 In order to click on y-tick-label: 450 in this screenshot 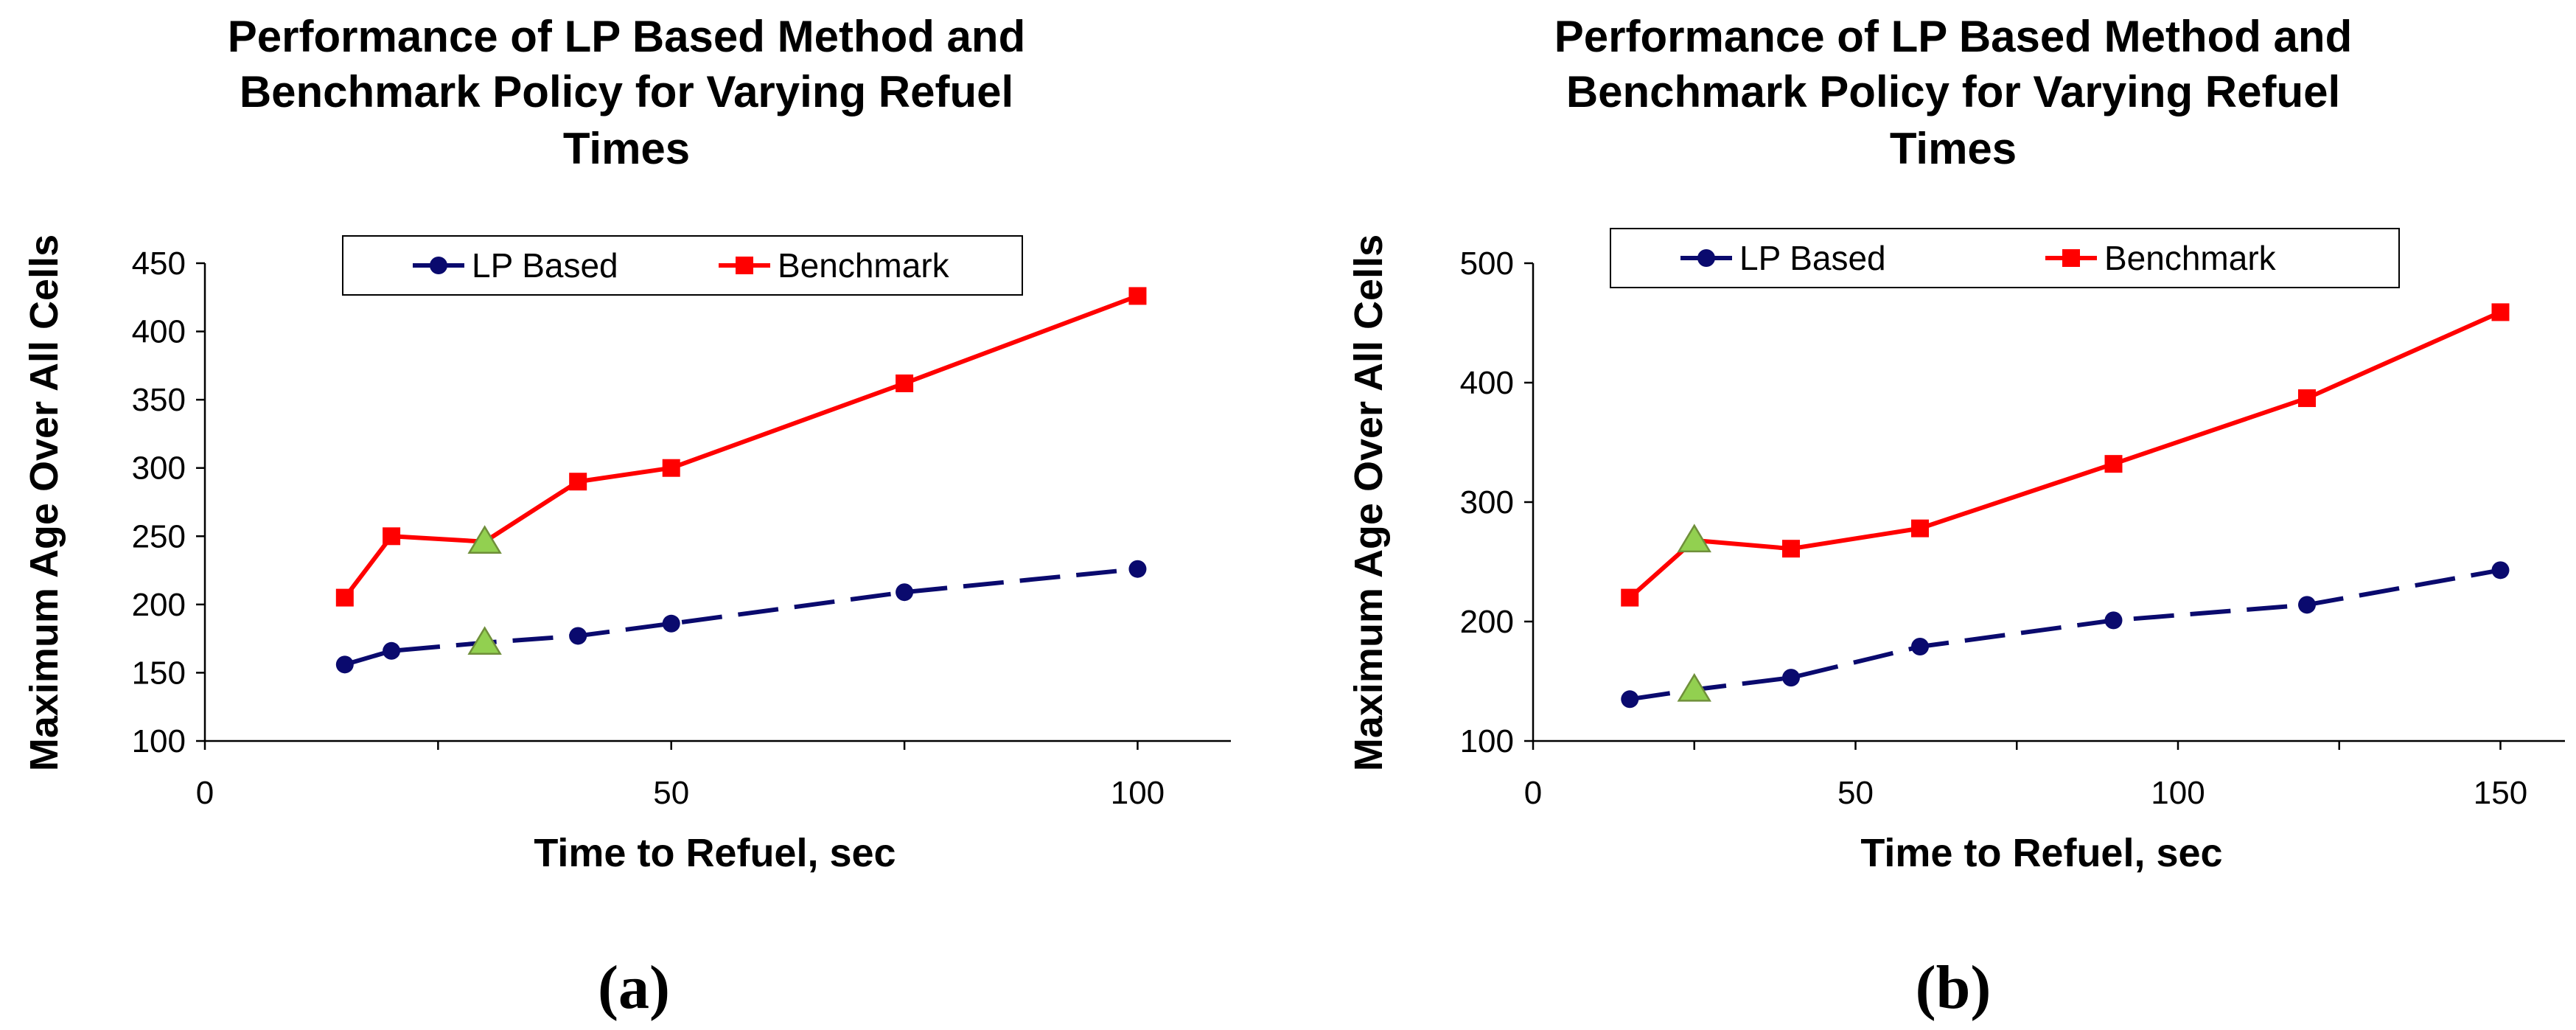, I will do `click(159, 264)`.